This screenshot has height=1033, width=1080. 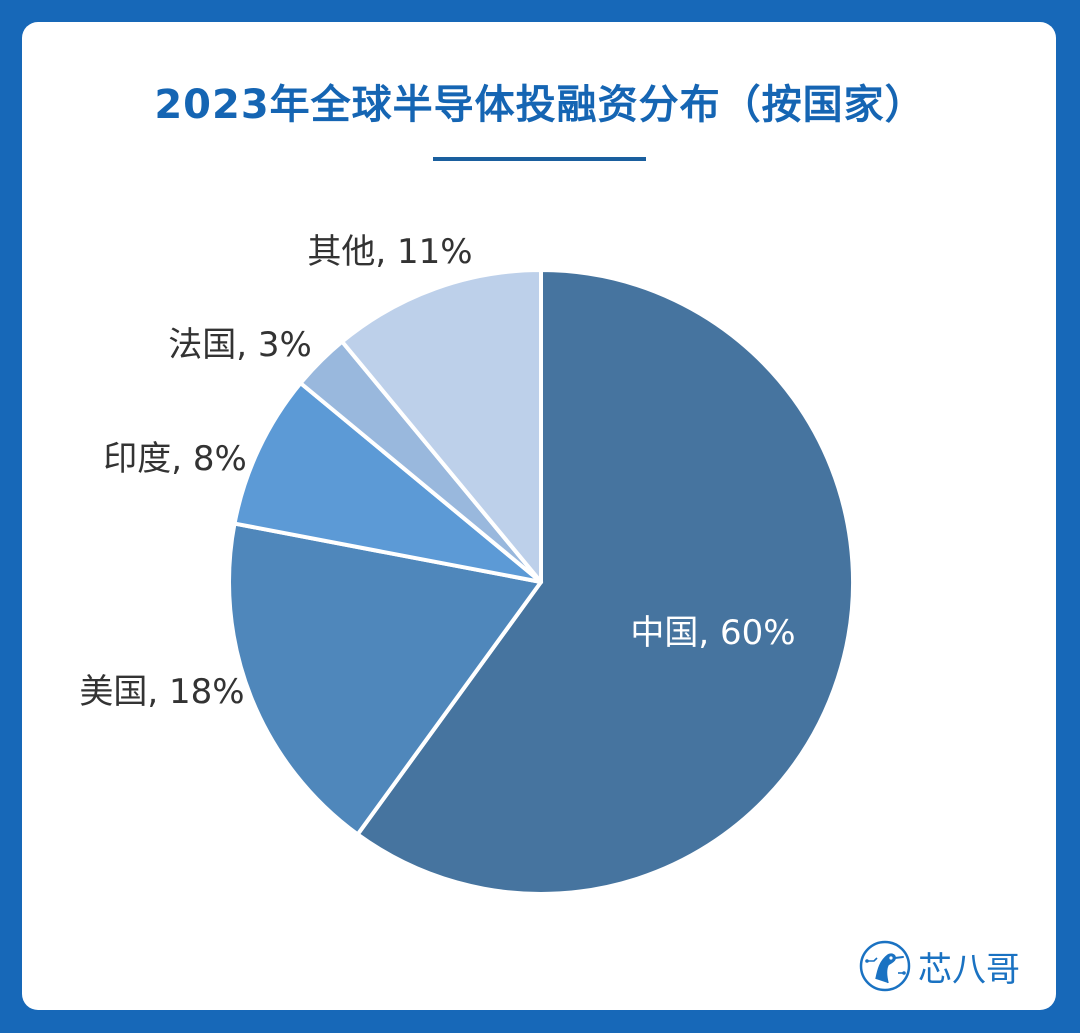 I want to click on brand-watermark: 芯八哥, so click(x=939, y=966).